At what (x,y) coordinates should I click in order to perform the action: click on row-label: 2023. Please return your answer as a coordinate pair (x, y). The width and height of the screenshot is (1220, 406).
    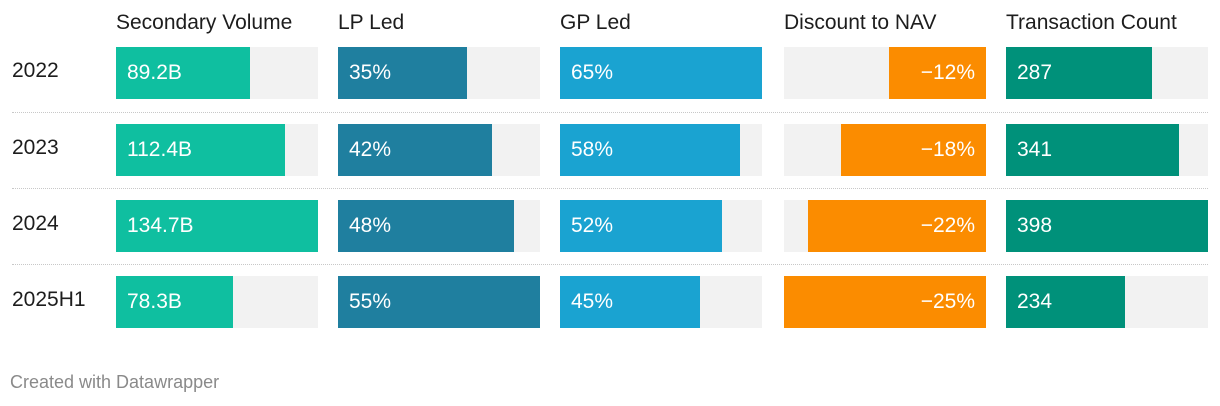
    Looking at the image, I should click on (35, 147).